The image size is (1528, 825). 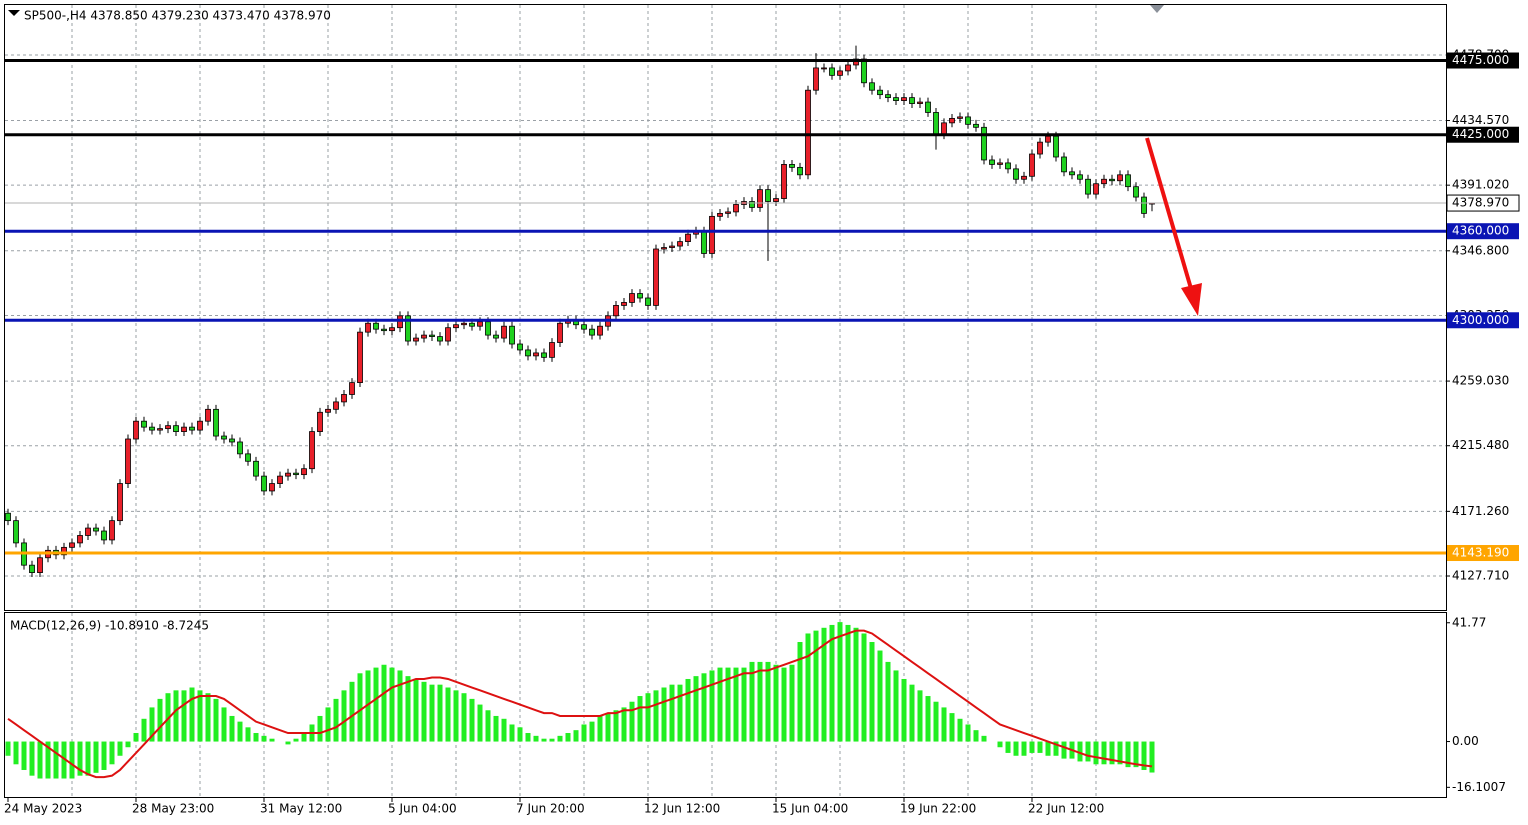 I want to click on y-tick-label: 4215.480, so click(x=1480, y=445).